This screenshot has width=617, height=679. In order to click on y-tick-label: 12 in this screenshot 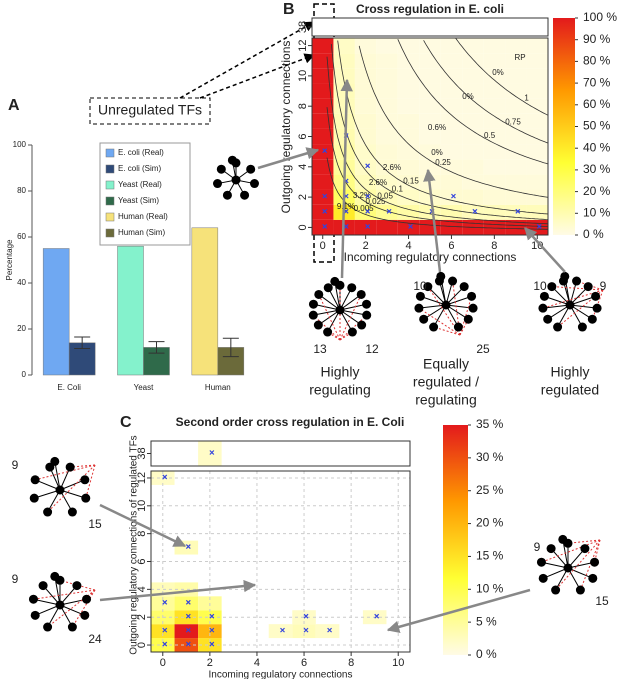, I will do `click(303, 45)`.